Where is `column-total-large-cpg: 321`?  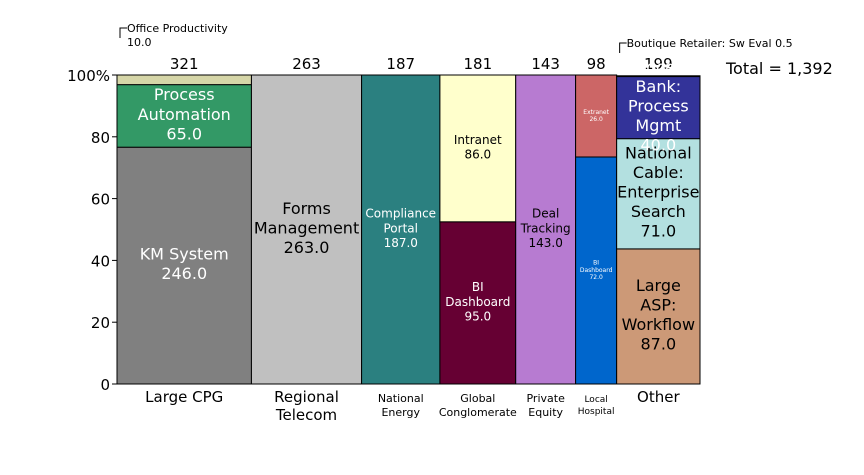 column-total-large-cpg: 321 is located at coordinates (184, 64).